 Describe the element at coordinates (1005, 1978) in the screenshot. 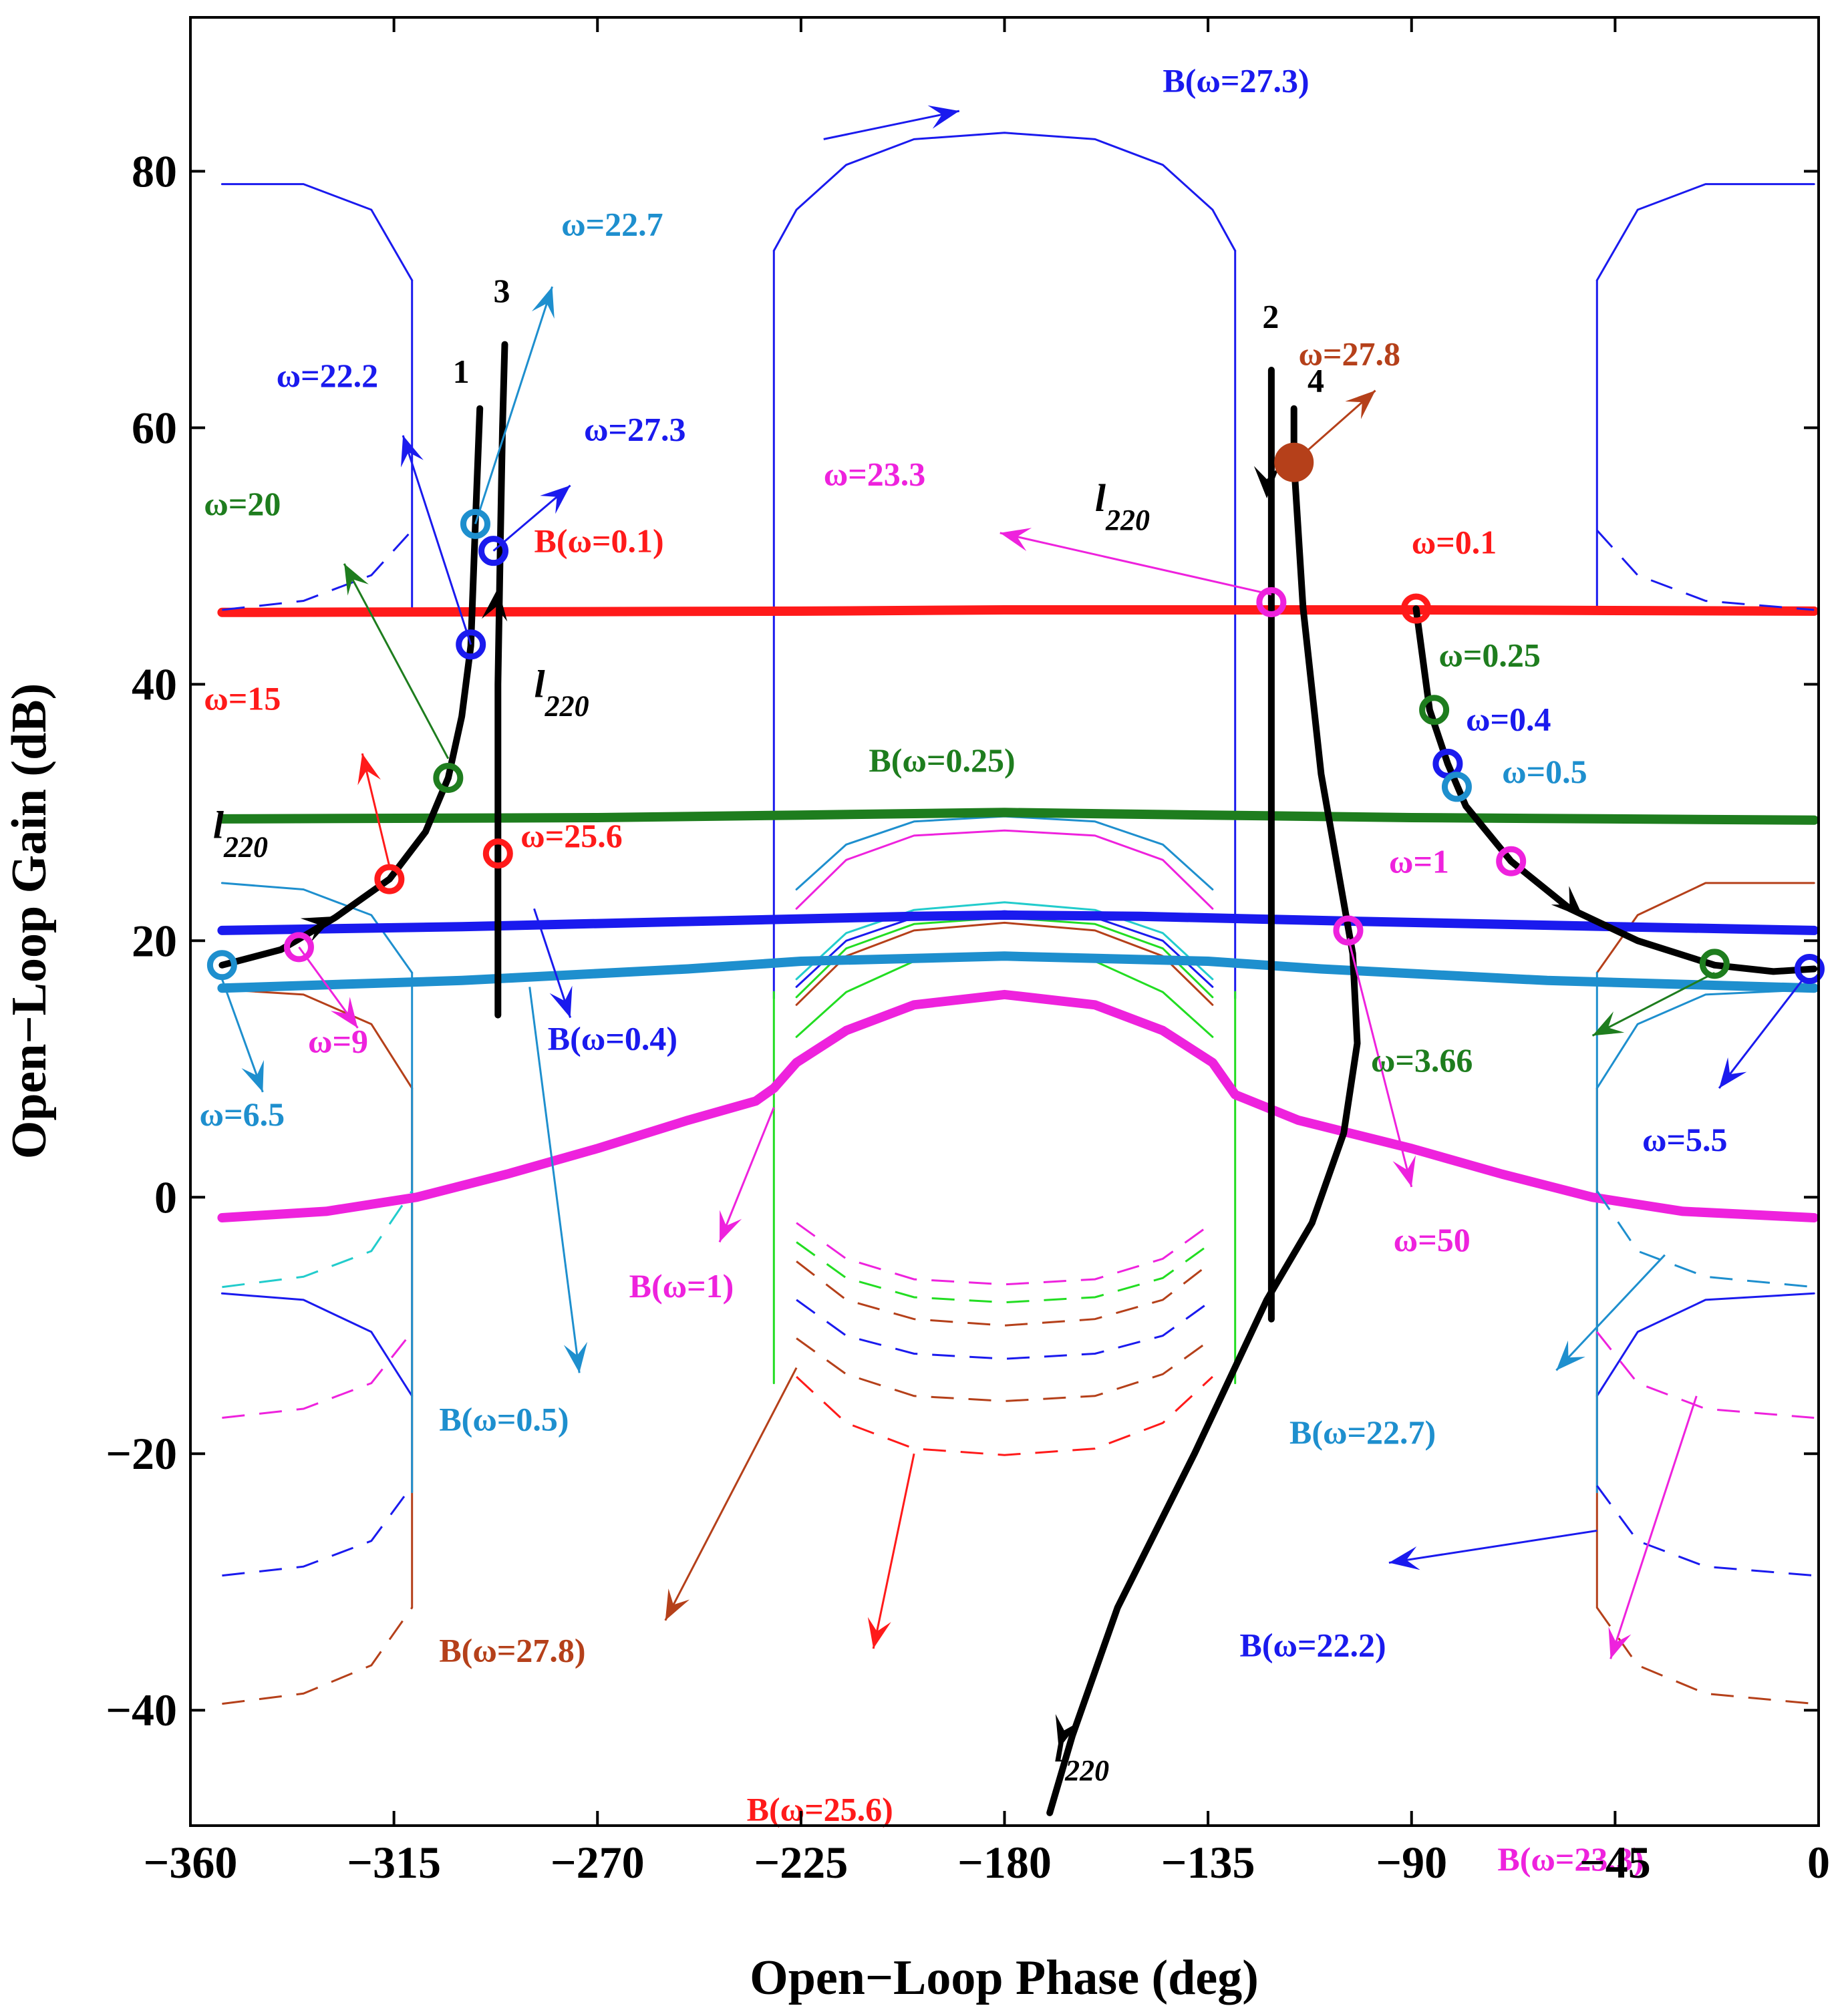

I see `x-axis-title: Open−Loop Phase (deg)` at that location.